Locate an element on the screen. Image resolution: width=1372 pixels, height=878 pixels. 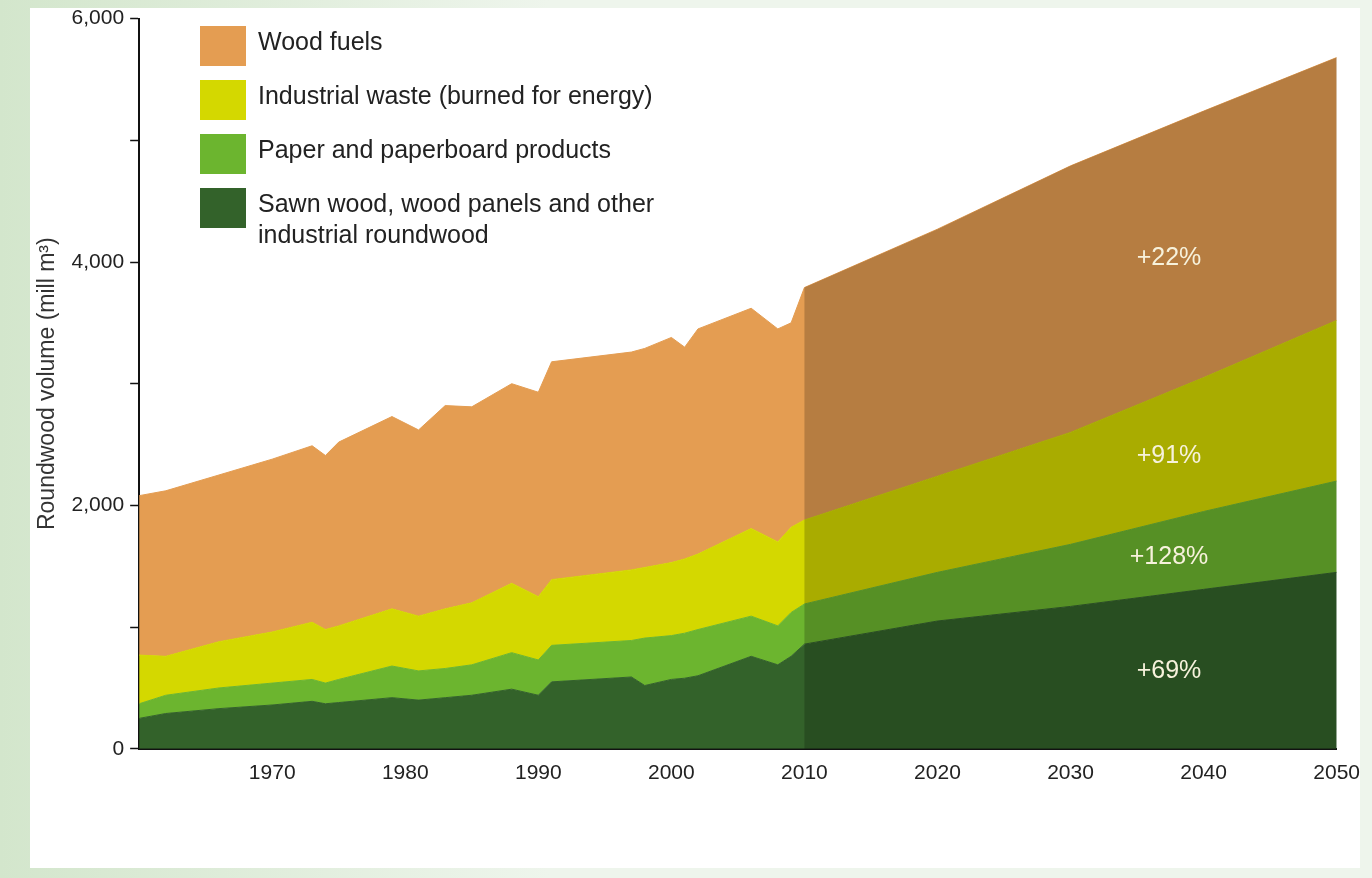
y-tick-label: 4,000 is located at coordinates (98, 260).